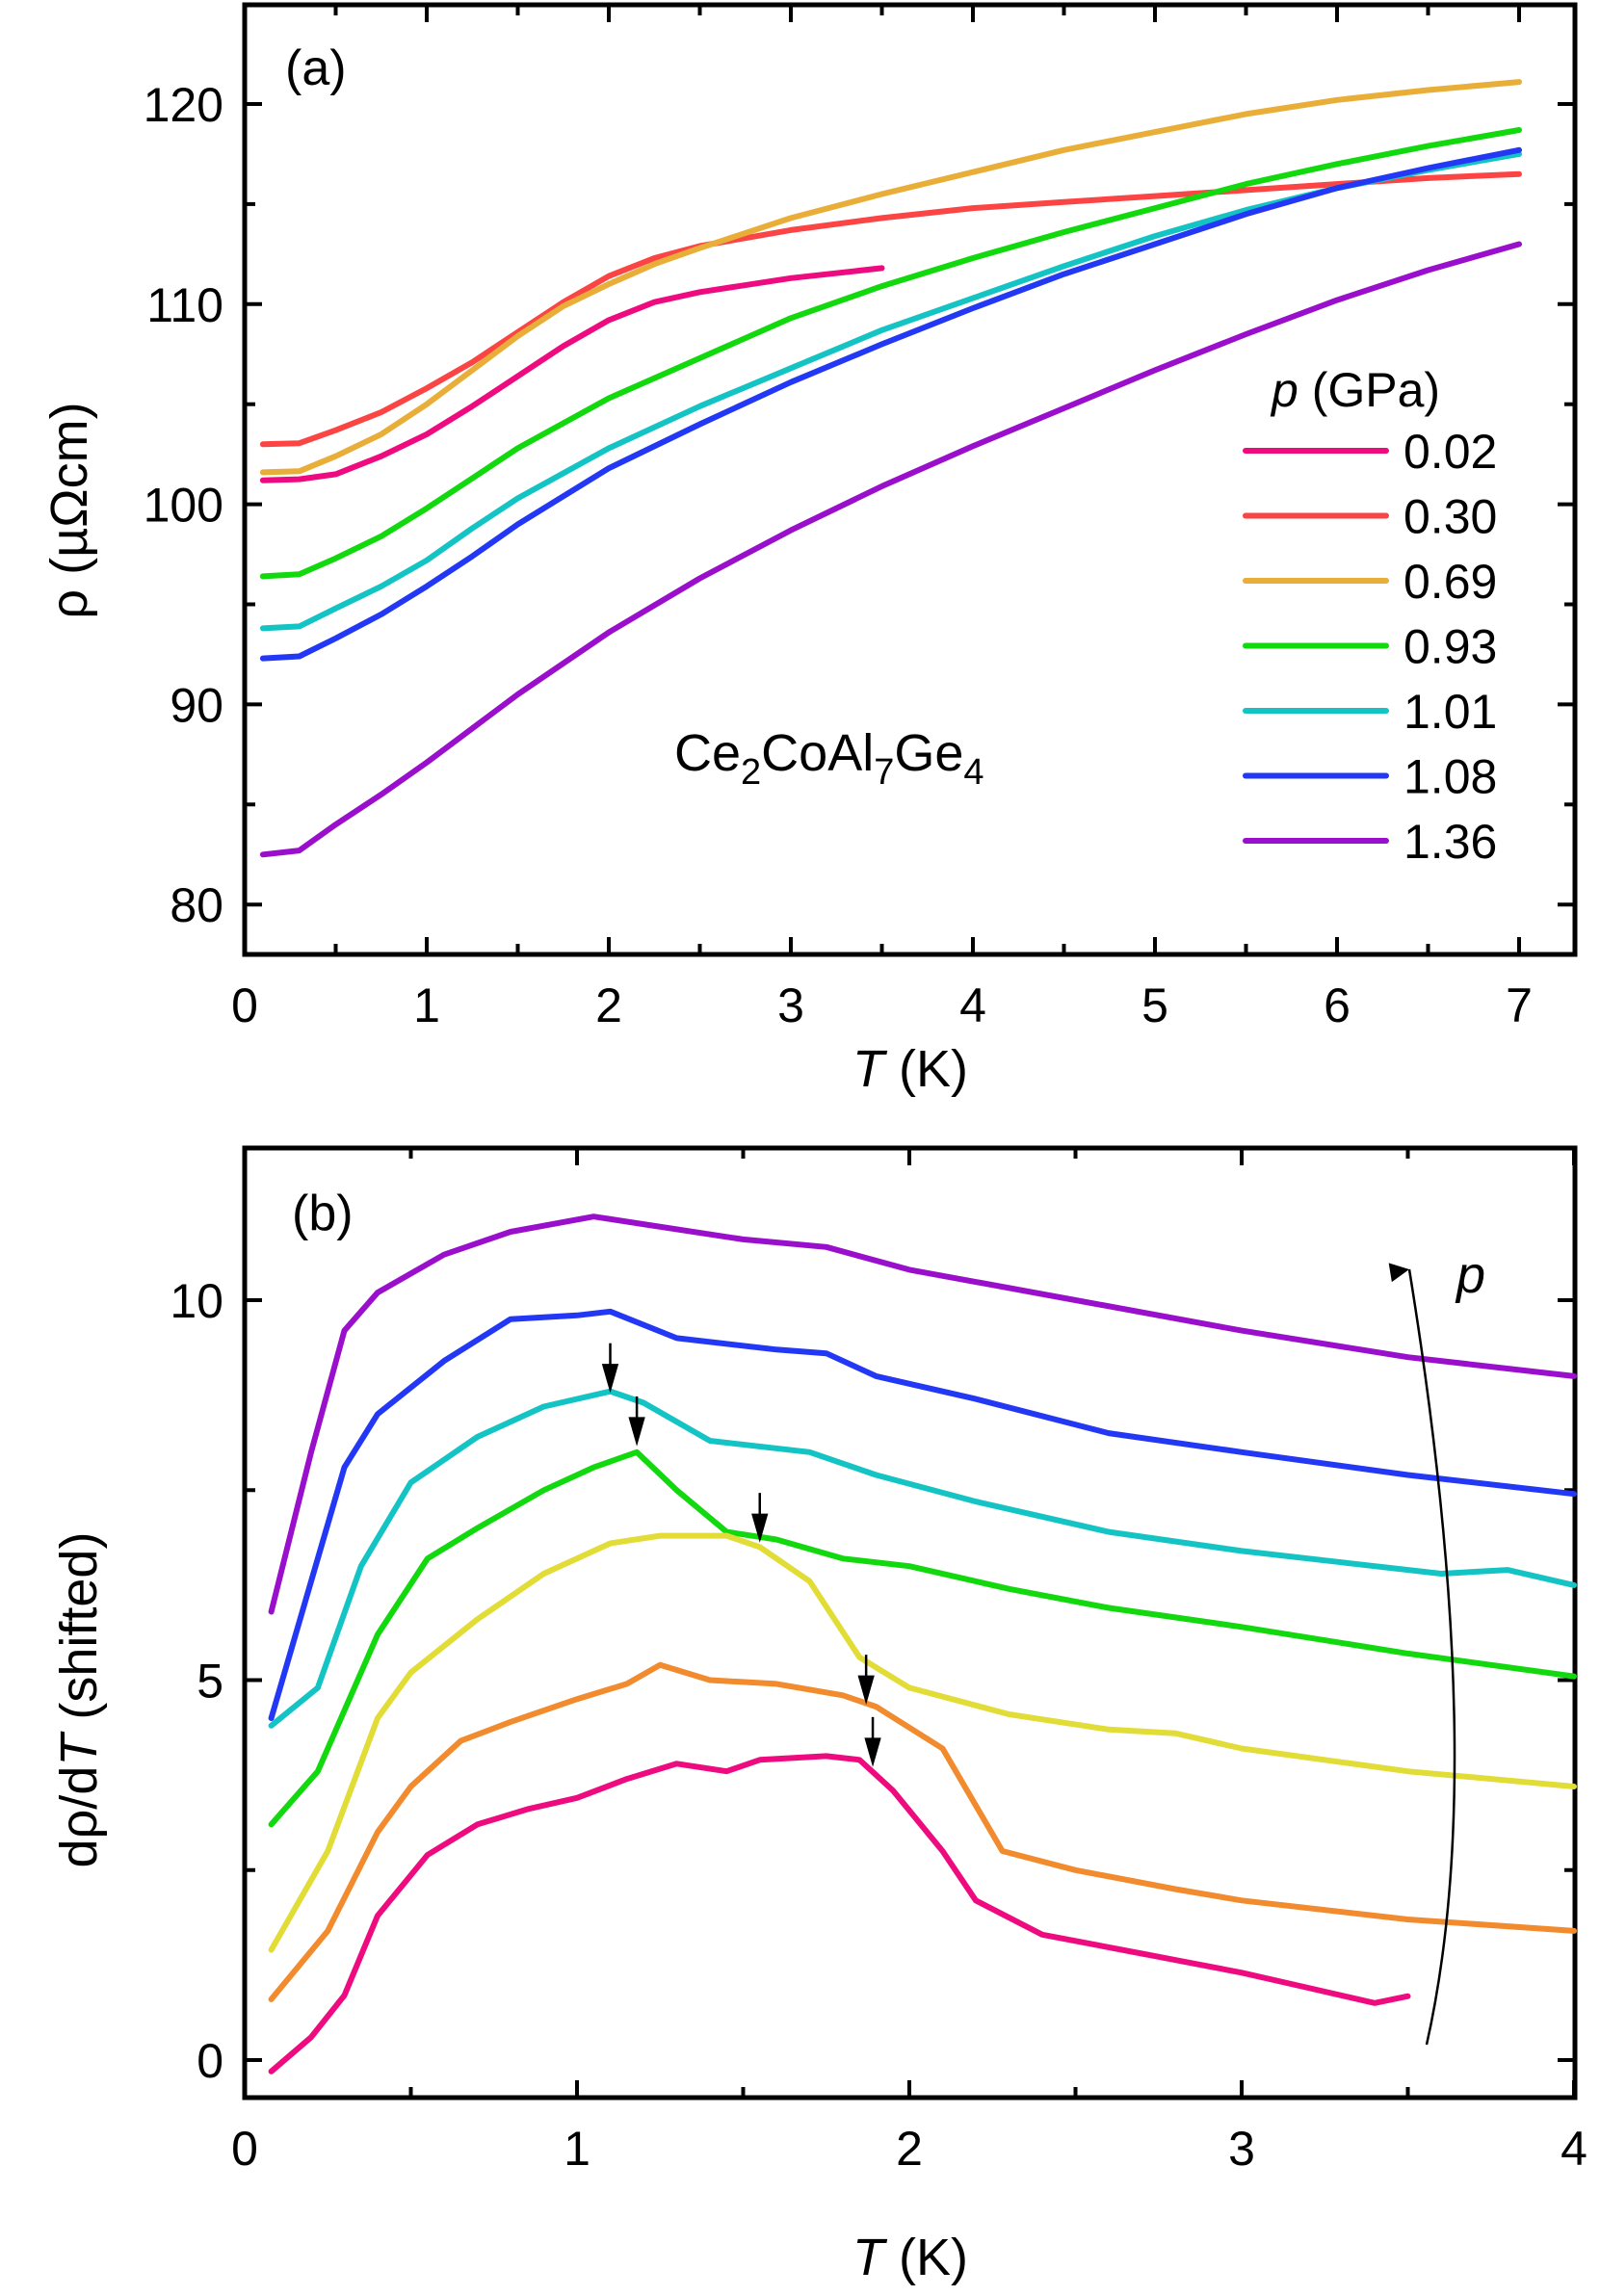  I want to click on legend-label: 1.08, so click(1450, 777).